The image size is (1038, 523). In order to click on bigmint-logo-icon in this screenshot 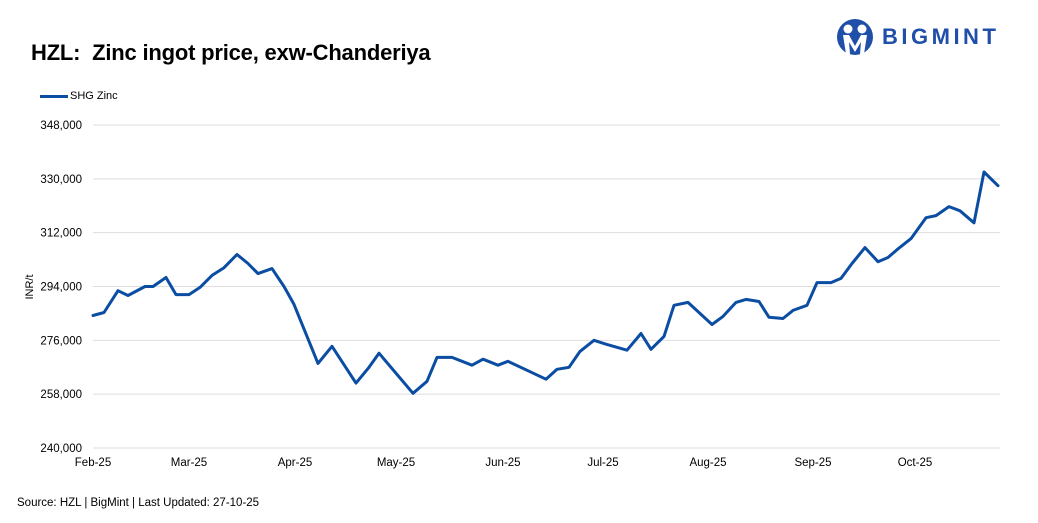, I will do `click(855, 37)`.